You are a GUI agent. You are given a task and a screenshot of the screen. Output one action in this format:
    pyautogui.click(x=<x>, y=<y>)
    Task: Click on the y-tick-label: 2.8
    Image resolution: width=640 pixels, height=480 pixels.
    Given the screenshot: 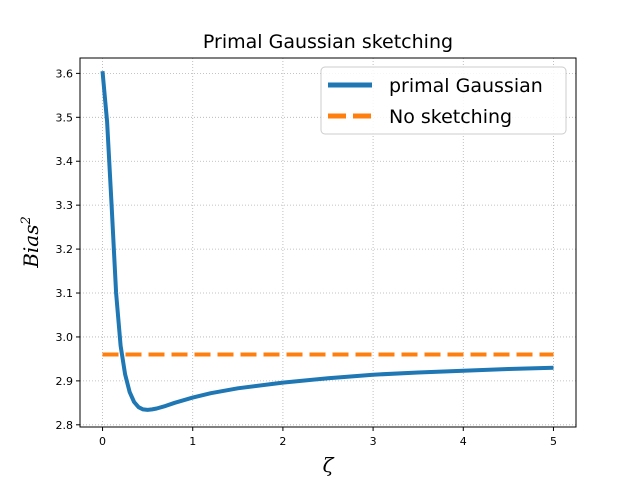 What is the action you would take?
    pyautogui.click(x=65, y=425)
    